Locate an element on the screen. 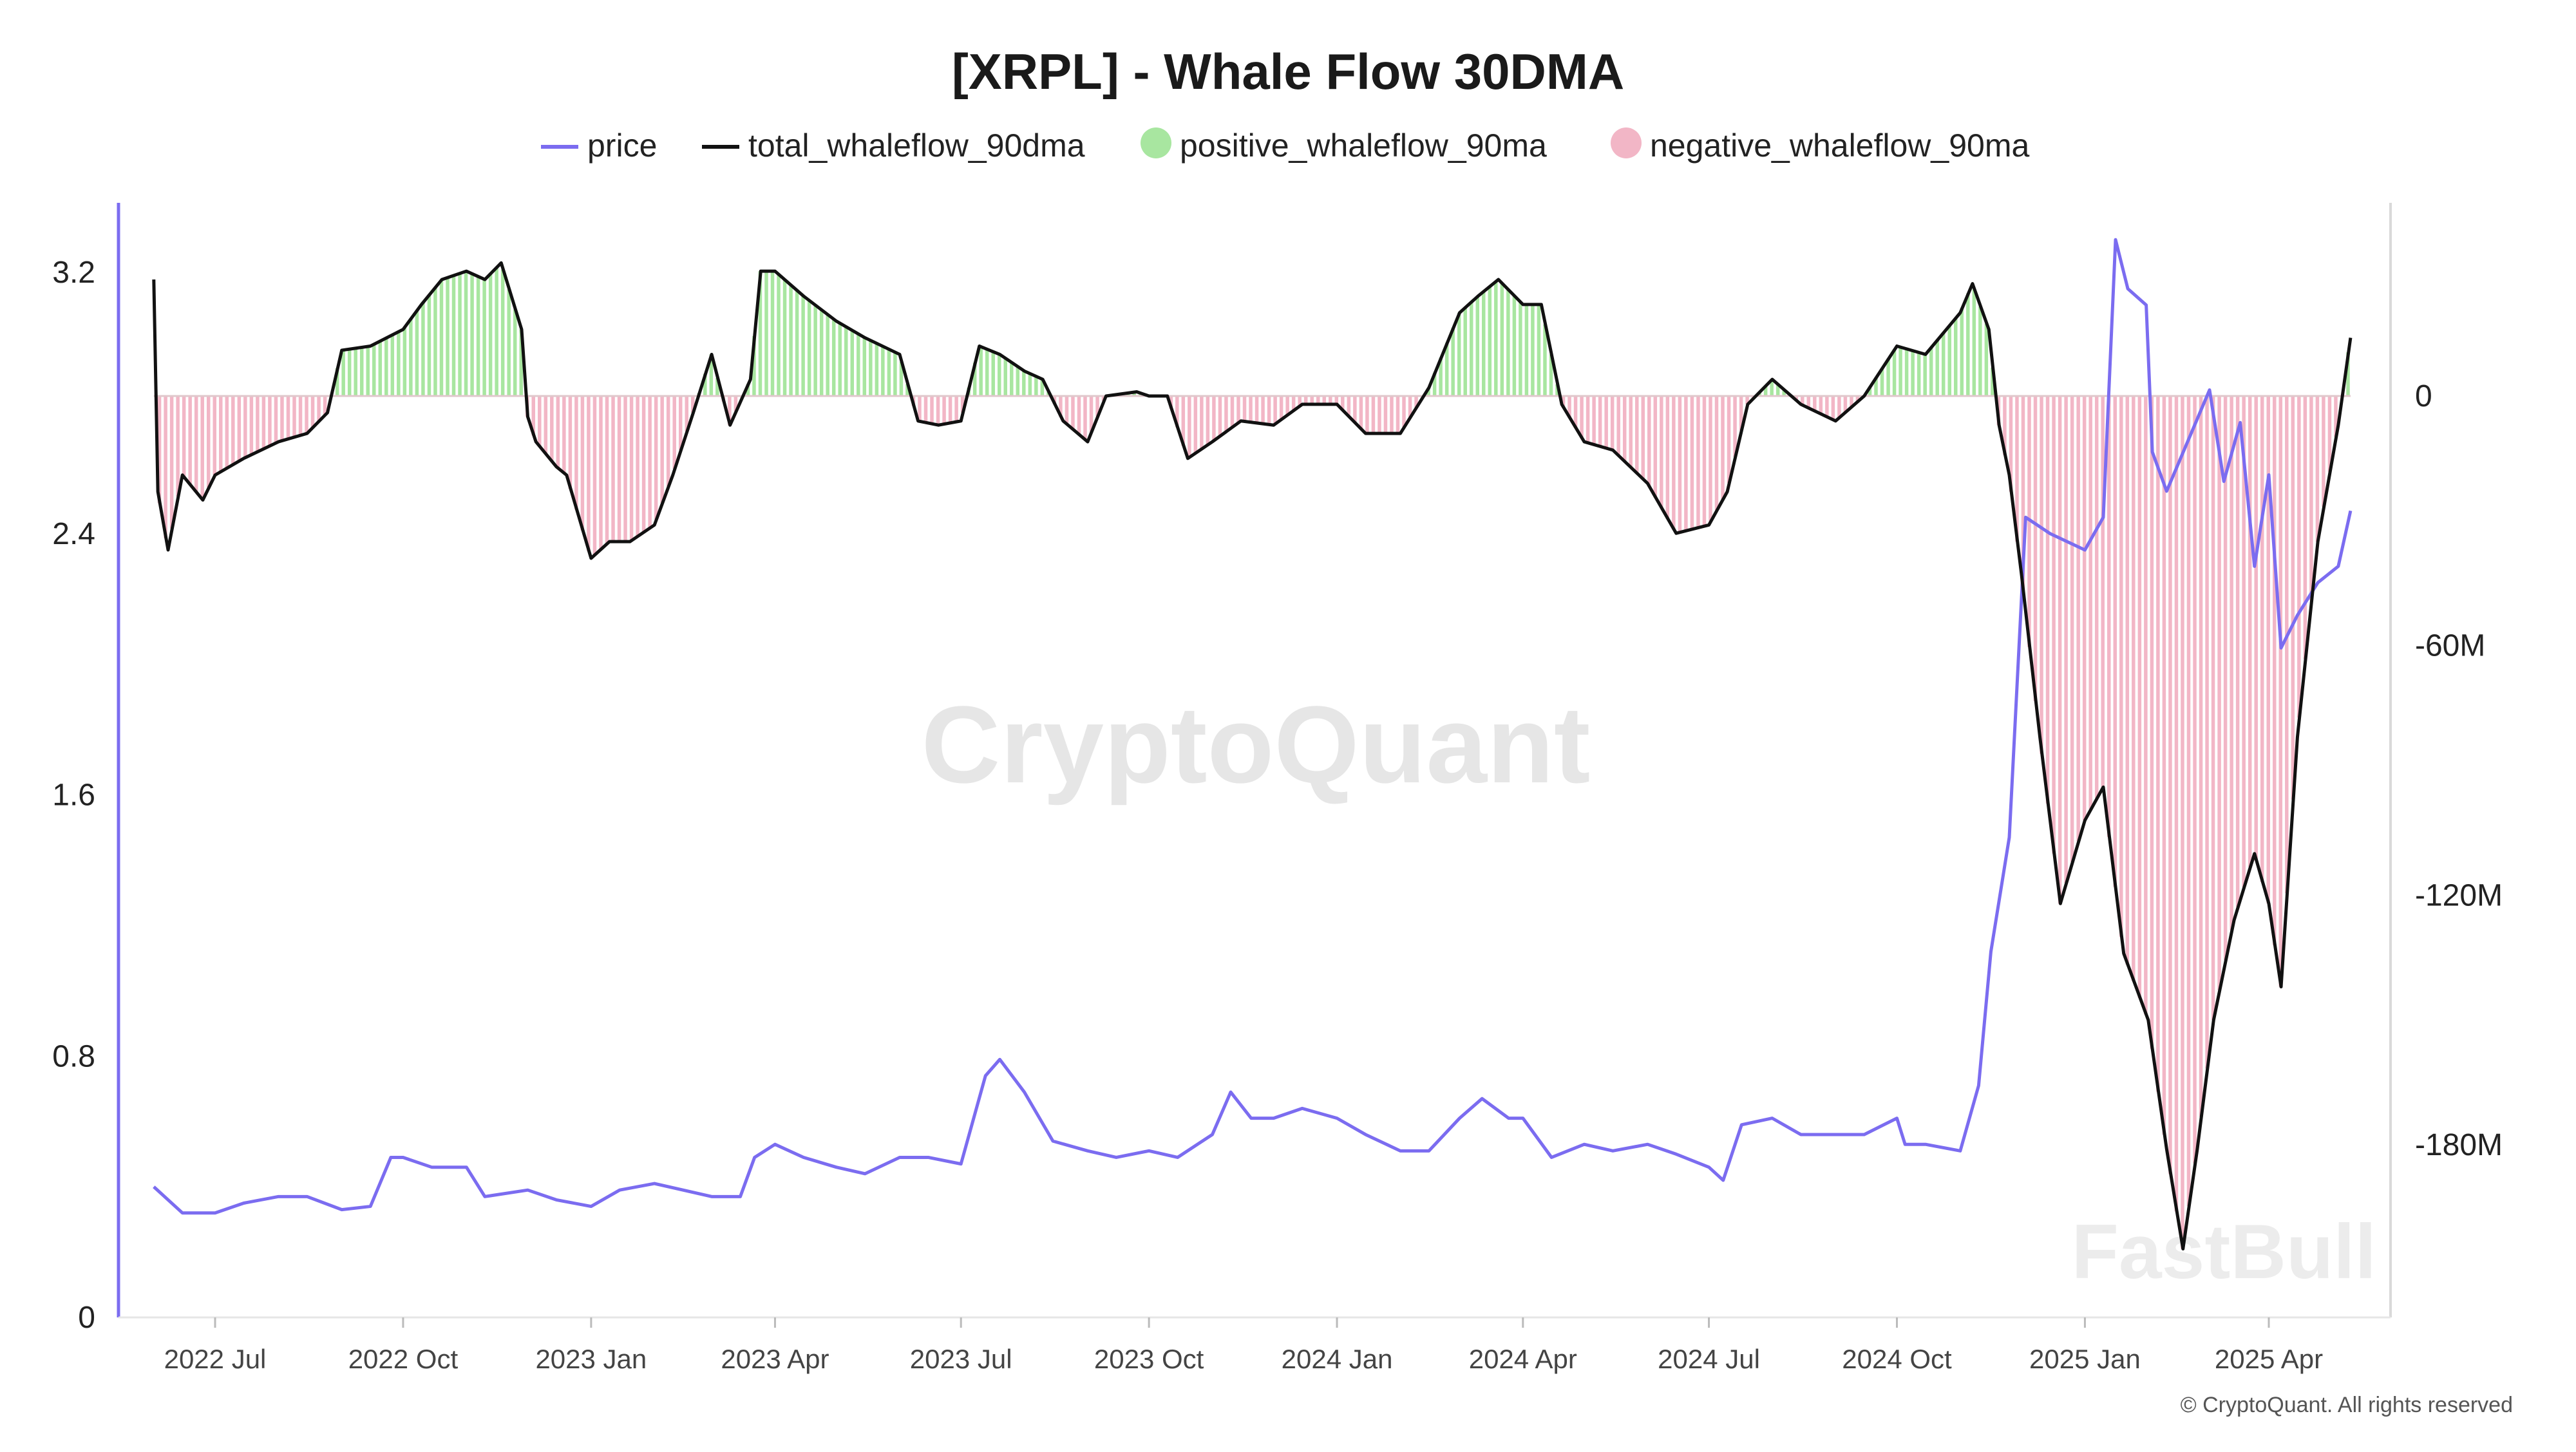  x-tick-label: 2024 Jan is located at coordinates (1337, 1359).